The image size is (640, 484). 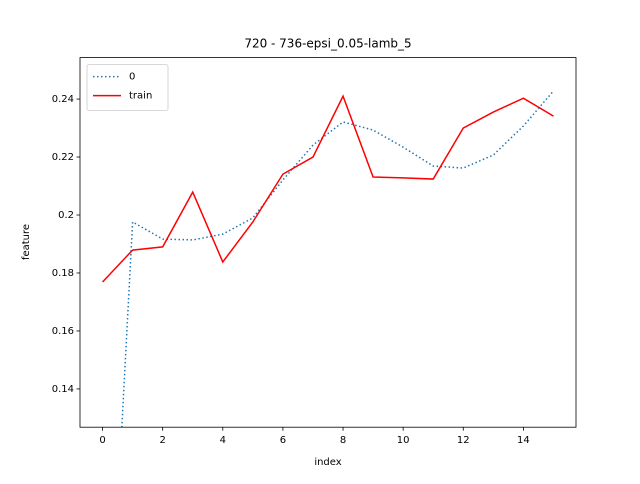 What do you see at coordinates (283, 440) in the screenshot?
I see `x-tick-label: 6` at bounding box center [283, 440].